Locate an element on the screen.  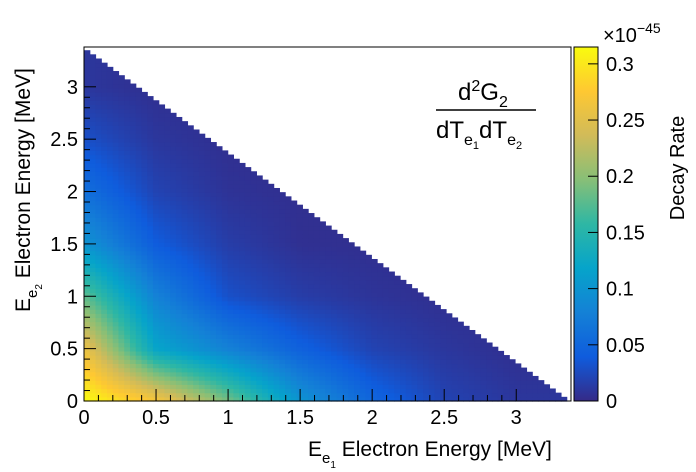
annotation-den-base-1: dT is located at coordinates (450, 130).